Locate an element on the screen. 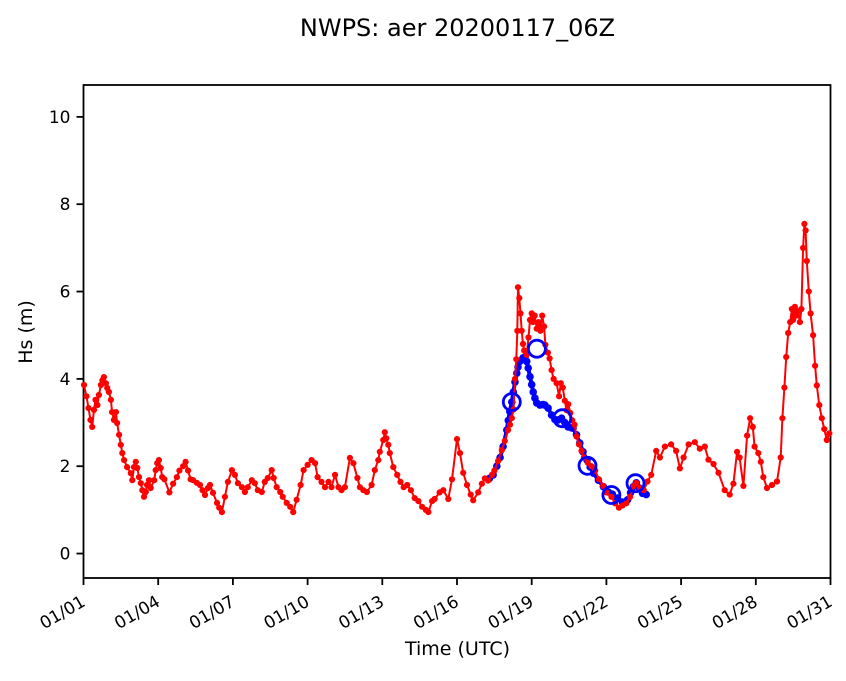 This screenshot has height=681, width=846. x-tick-label: 01/13 is located at coordinates (361, 613).